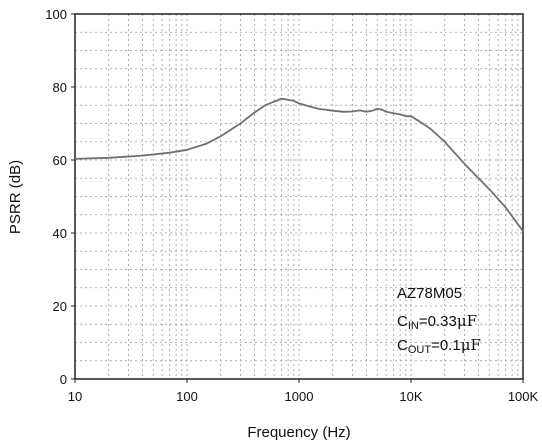 This screenshot has height=448, width=542. I want to click on x-tick-label: 10K, so click(410, 396).